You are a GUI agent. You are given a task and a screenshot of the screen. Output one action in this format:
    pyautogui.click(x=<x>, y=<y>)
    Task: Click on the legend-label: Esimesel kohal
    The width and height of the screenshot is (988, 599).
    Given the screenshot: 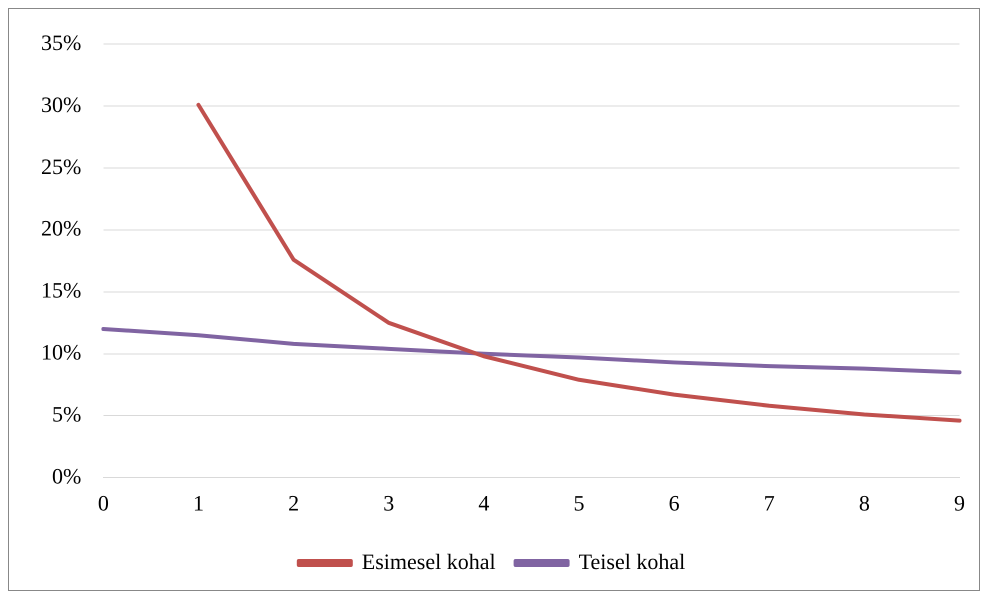 What is the action you would take?
    pyautogui.click(x=429, y=561)
    